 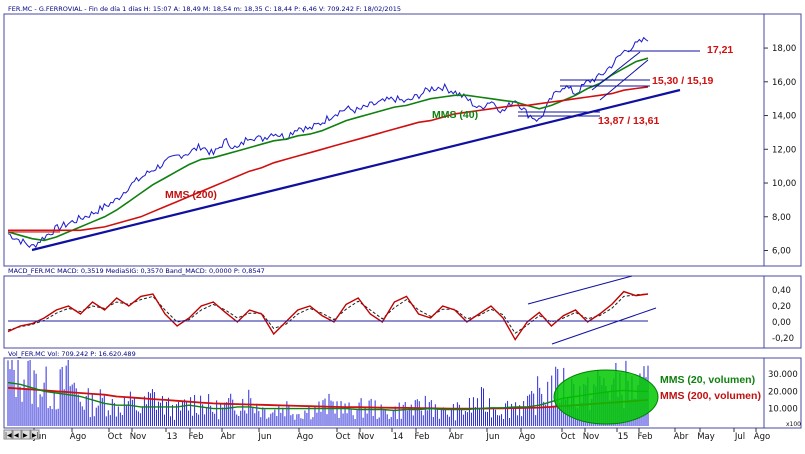 I want to click on annotation-level-17: 17,21, so click(x=720, y=50).